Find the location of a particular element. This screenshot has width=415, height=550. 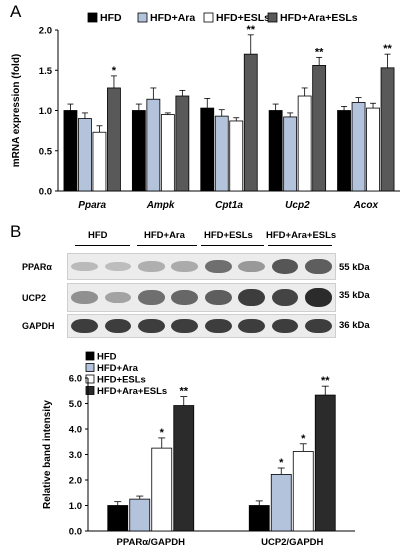

y-tick-label: 1.5 is located at coordinates (46, 71).